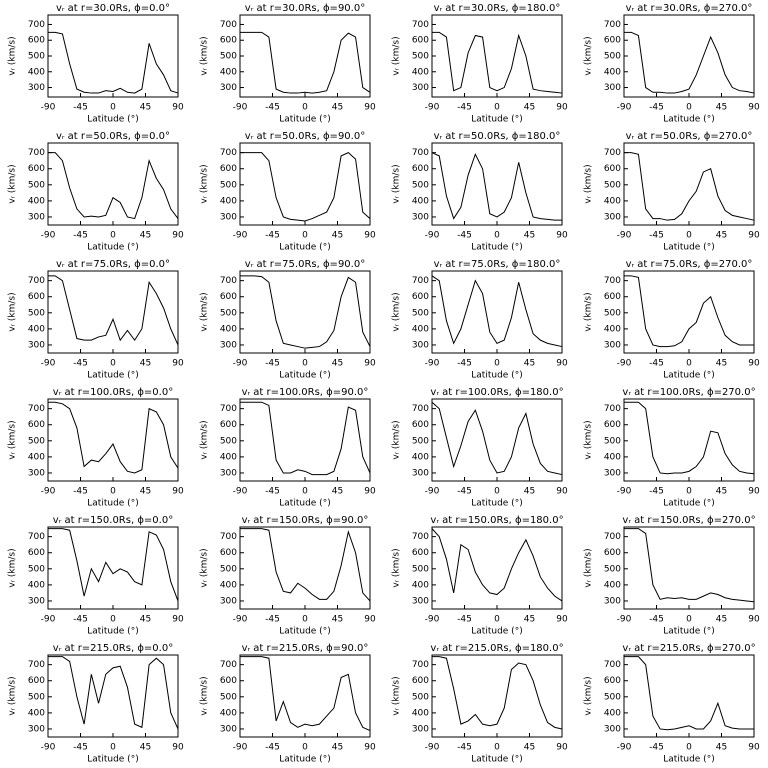 The height and width of the screenshot is (768, 768). Describe the element at coordinates (497, 136) in the screenshot. I see `chart-title: vᵣ at r=50.0Rs, ϕ=180.0°` at that location.